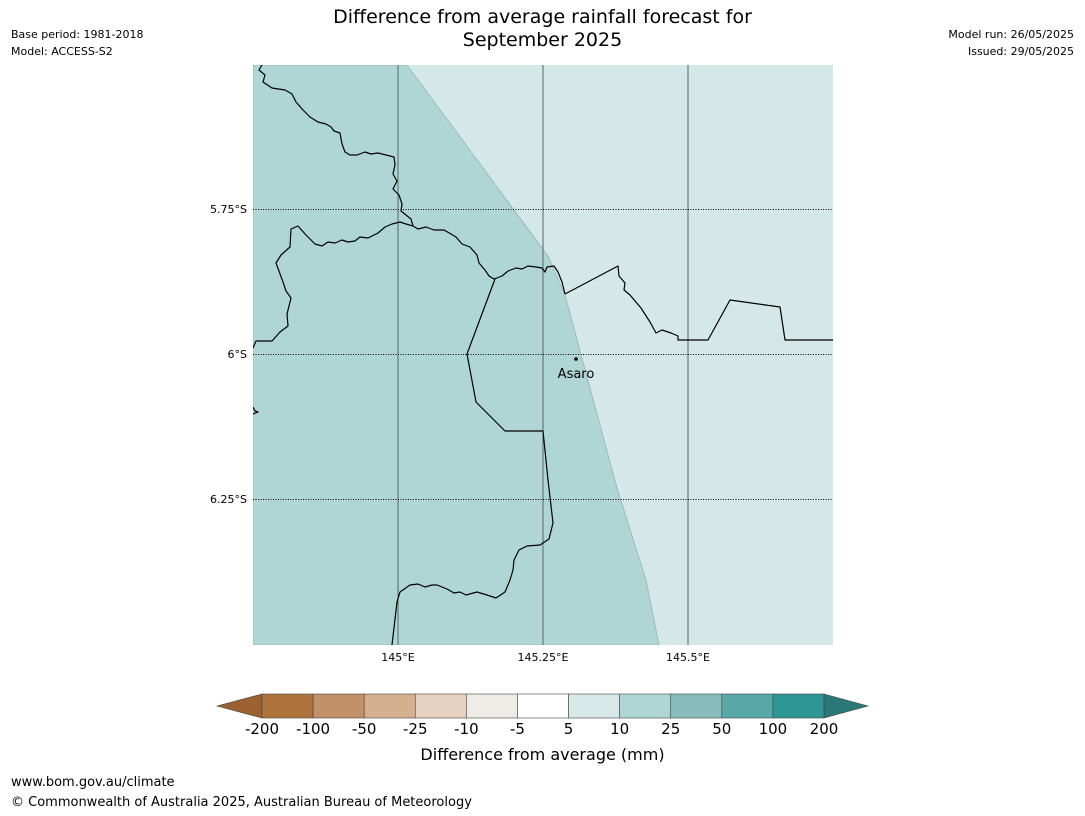 This screenshot has width=1085, height=816. Describe the element at coordinates (77, 34) in the screenshot. I see `base-period: Base period: 1981-2018` at that location.